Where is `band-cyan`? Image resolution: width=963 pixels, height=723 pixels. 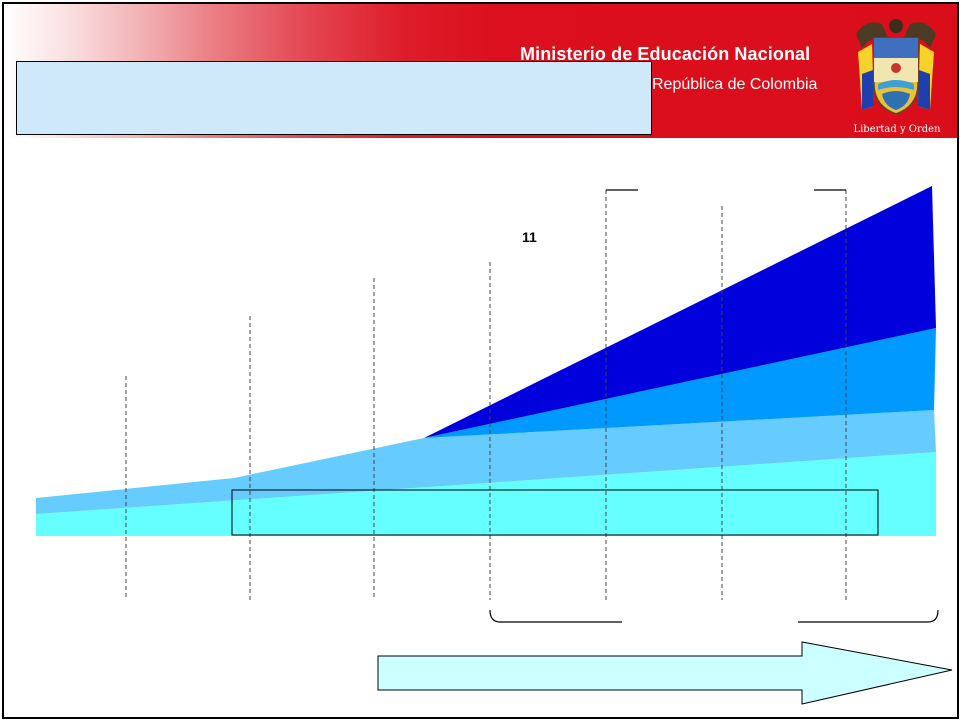 band-cyan is located at coordinates (486, 494).